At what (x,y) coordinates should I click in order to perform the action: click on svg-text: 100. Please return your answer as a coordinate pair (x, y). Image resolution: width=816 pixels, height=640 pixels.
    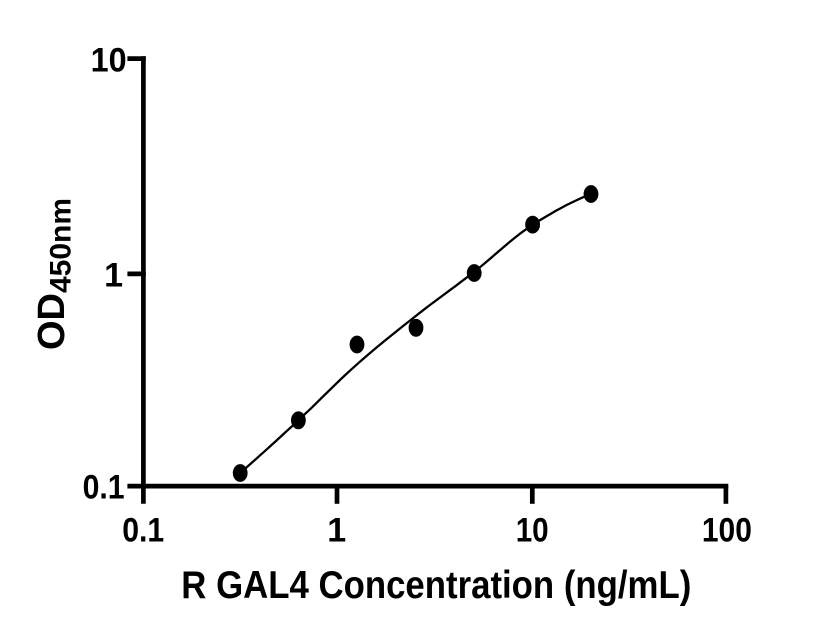
    Looking at the image, I should click on (727, 531).